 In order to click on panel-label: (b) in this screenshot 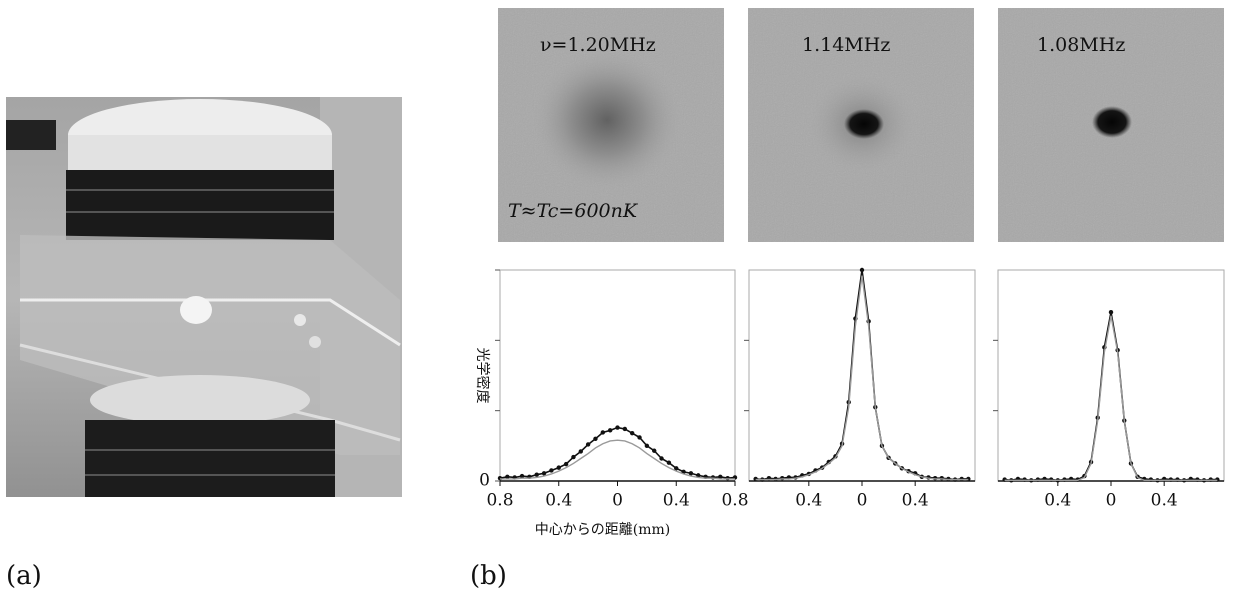, I will do `click(488, 576)`.